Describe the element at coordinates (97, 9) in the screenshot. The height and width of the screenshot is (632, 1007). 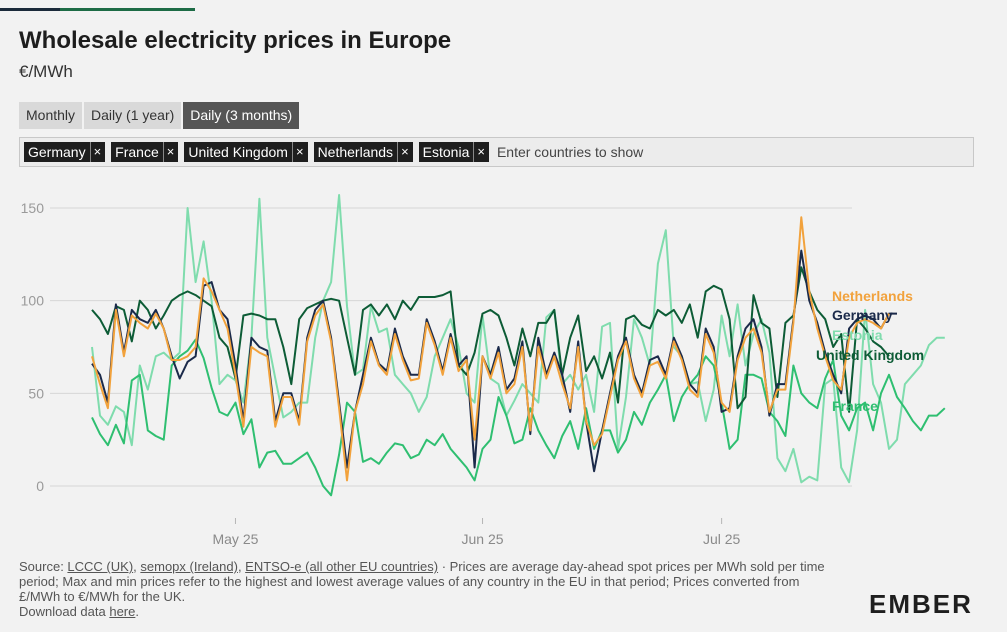
I see `top-accent-bar` at that location.